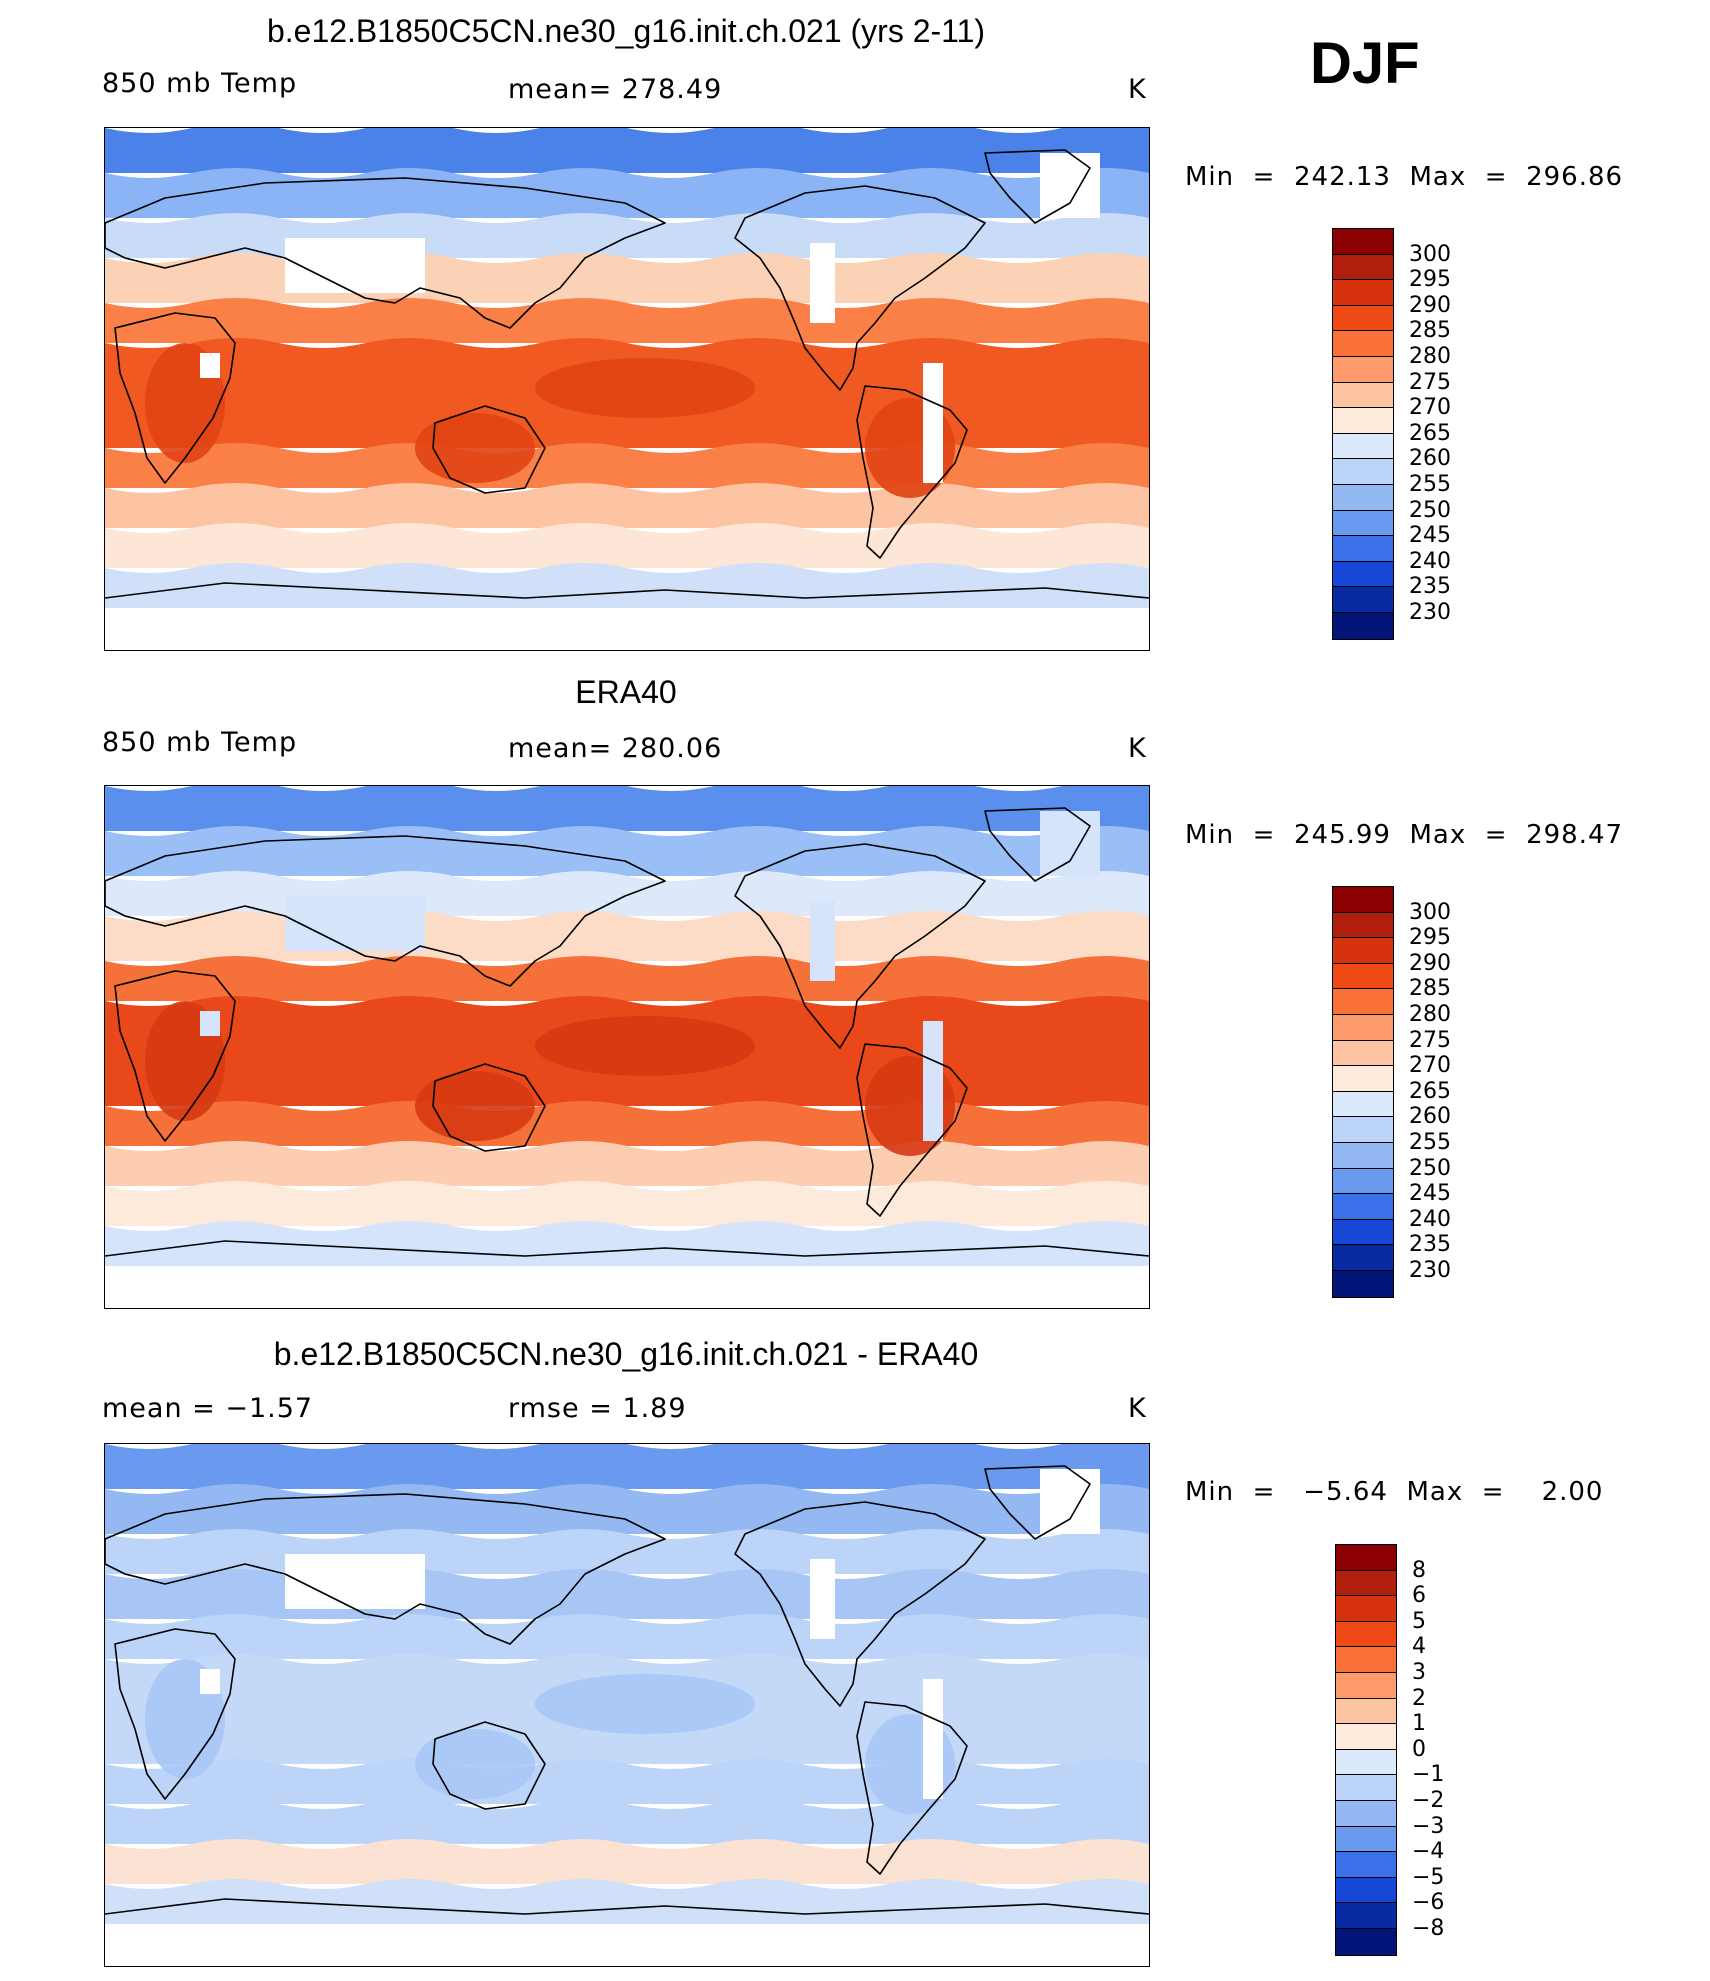 The width and height of the screenshot is (1710, 1981). Describe the element at coordinates (200, 742) in the screenshot. I see `panel-2-field-label: 850 mb Temp` at that location.